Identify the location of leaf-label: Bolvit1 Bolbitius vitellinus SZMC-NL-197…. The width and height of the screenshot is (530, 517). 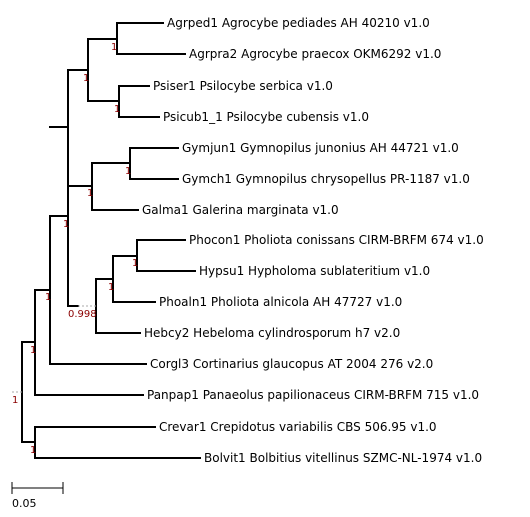
(343, 458).